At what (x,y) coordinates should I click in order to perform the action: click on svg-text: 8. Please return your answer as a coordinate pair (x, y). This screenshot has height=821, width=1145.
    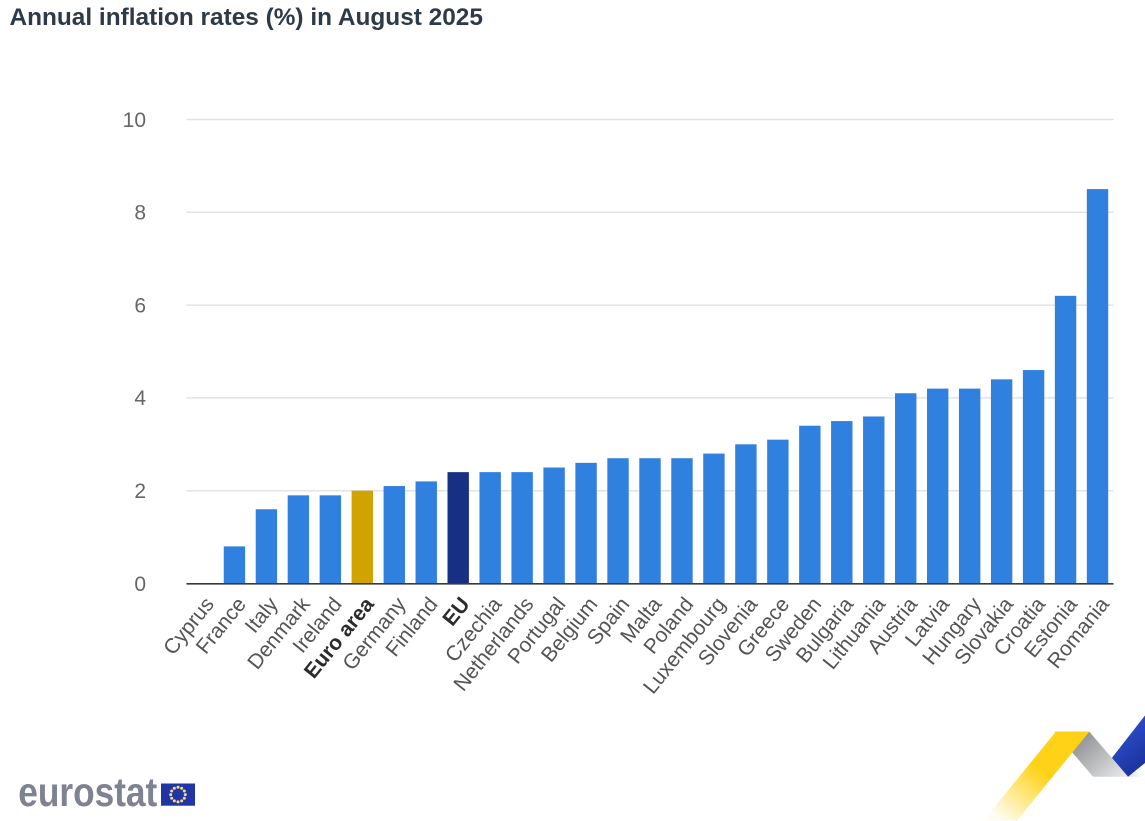
    Looking at the image, I should click on (140, 213).